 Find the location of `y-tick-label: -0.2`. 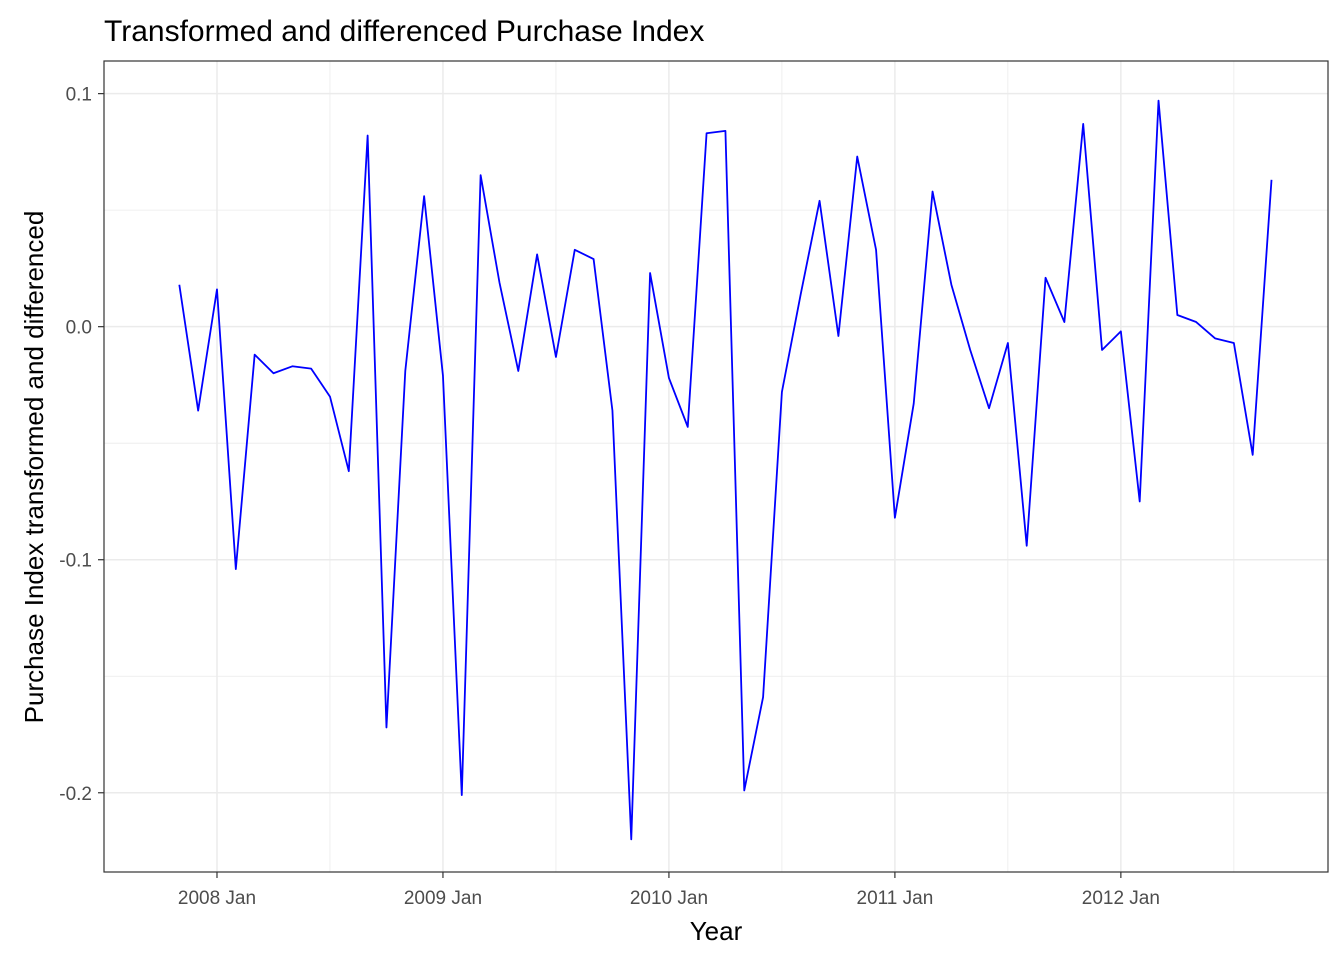

y-tick-label: -0.2 is located at coordinates (75, 794).